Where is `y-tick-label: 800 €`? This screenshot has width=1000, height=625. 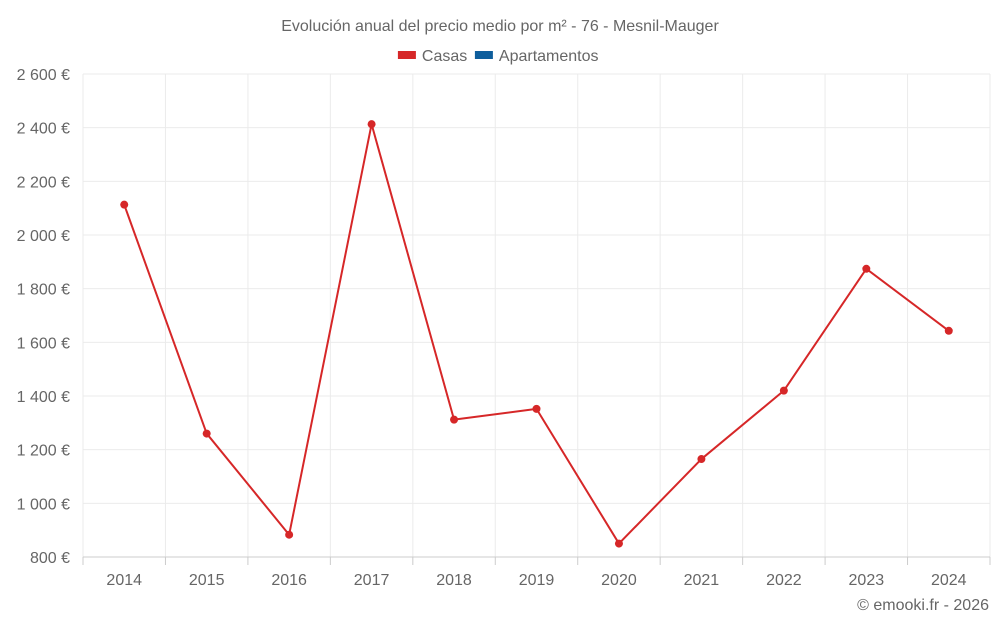
y-tick-label: 800 € is located at coordinates (50, 558).